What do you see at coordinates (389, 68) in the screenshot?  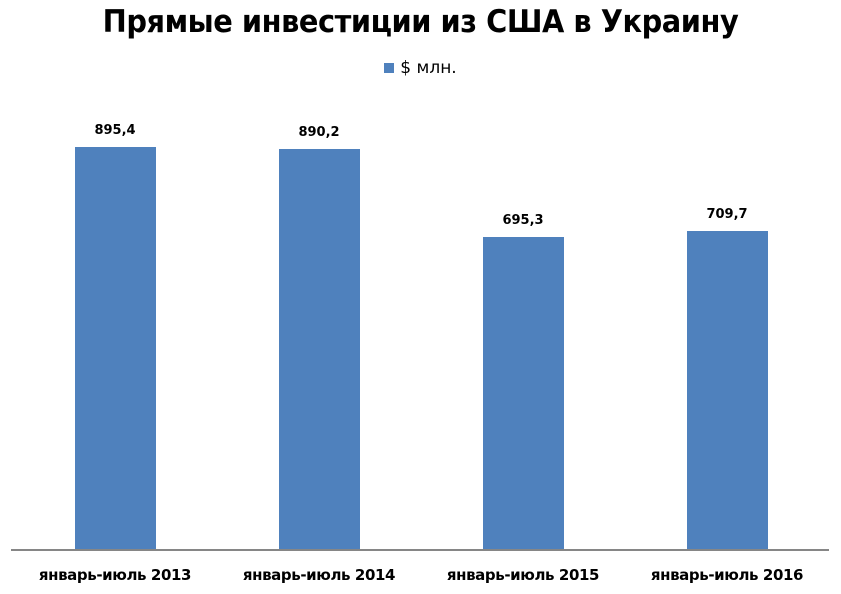 I see `legend-swatch` at bounding box center [389, 68].